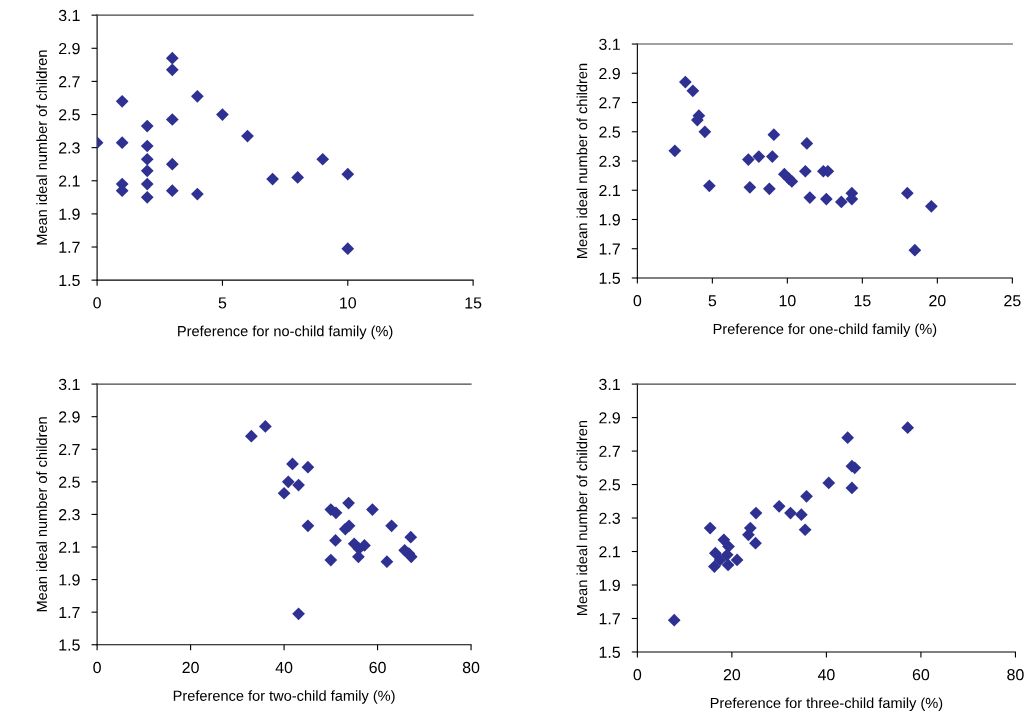  I want to click on x-axis-title: Preference for no-child family (%), so click(285, 332).